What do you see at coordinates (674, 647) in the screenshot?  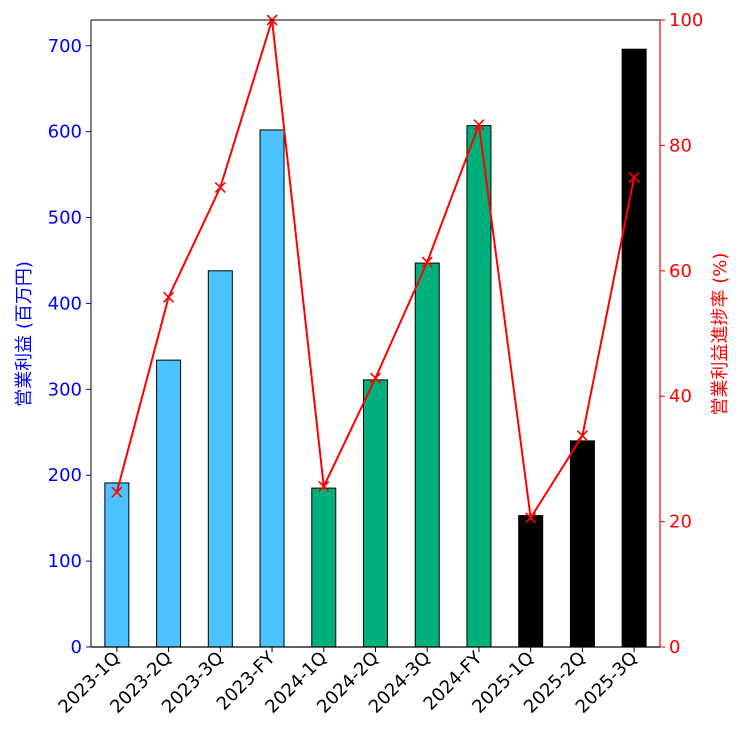 I see `y-tick-label-right: 0` at bounding box center [674, 647].